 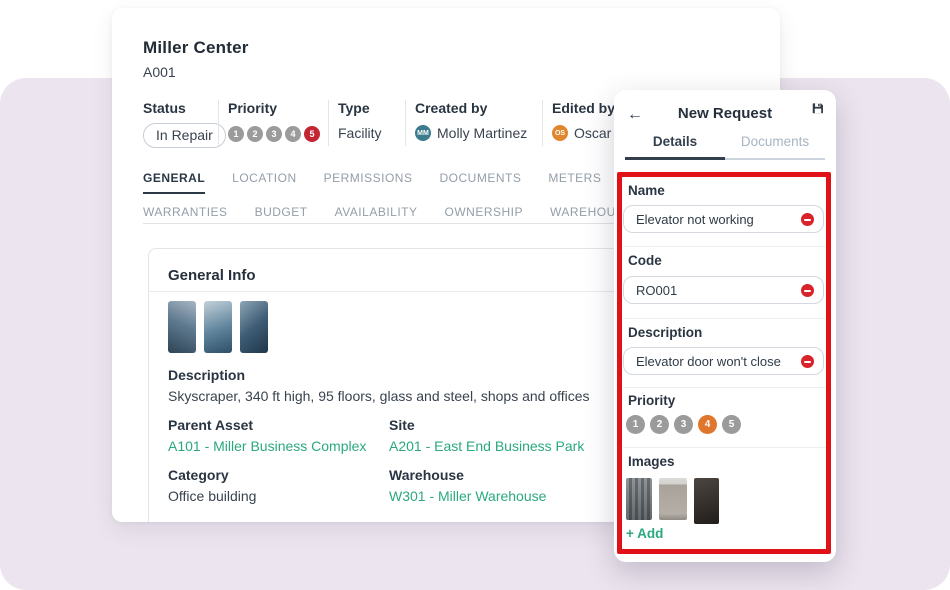 What do you see at coordinates (212, 485) in the screenshot?
I see `category-field: Category Office building` at bounding box center [212, 485].